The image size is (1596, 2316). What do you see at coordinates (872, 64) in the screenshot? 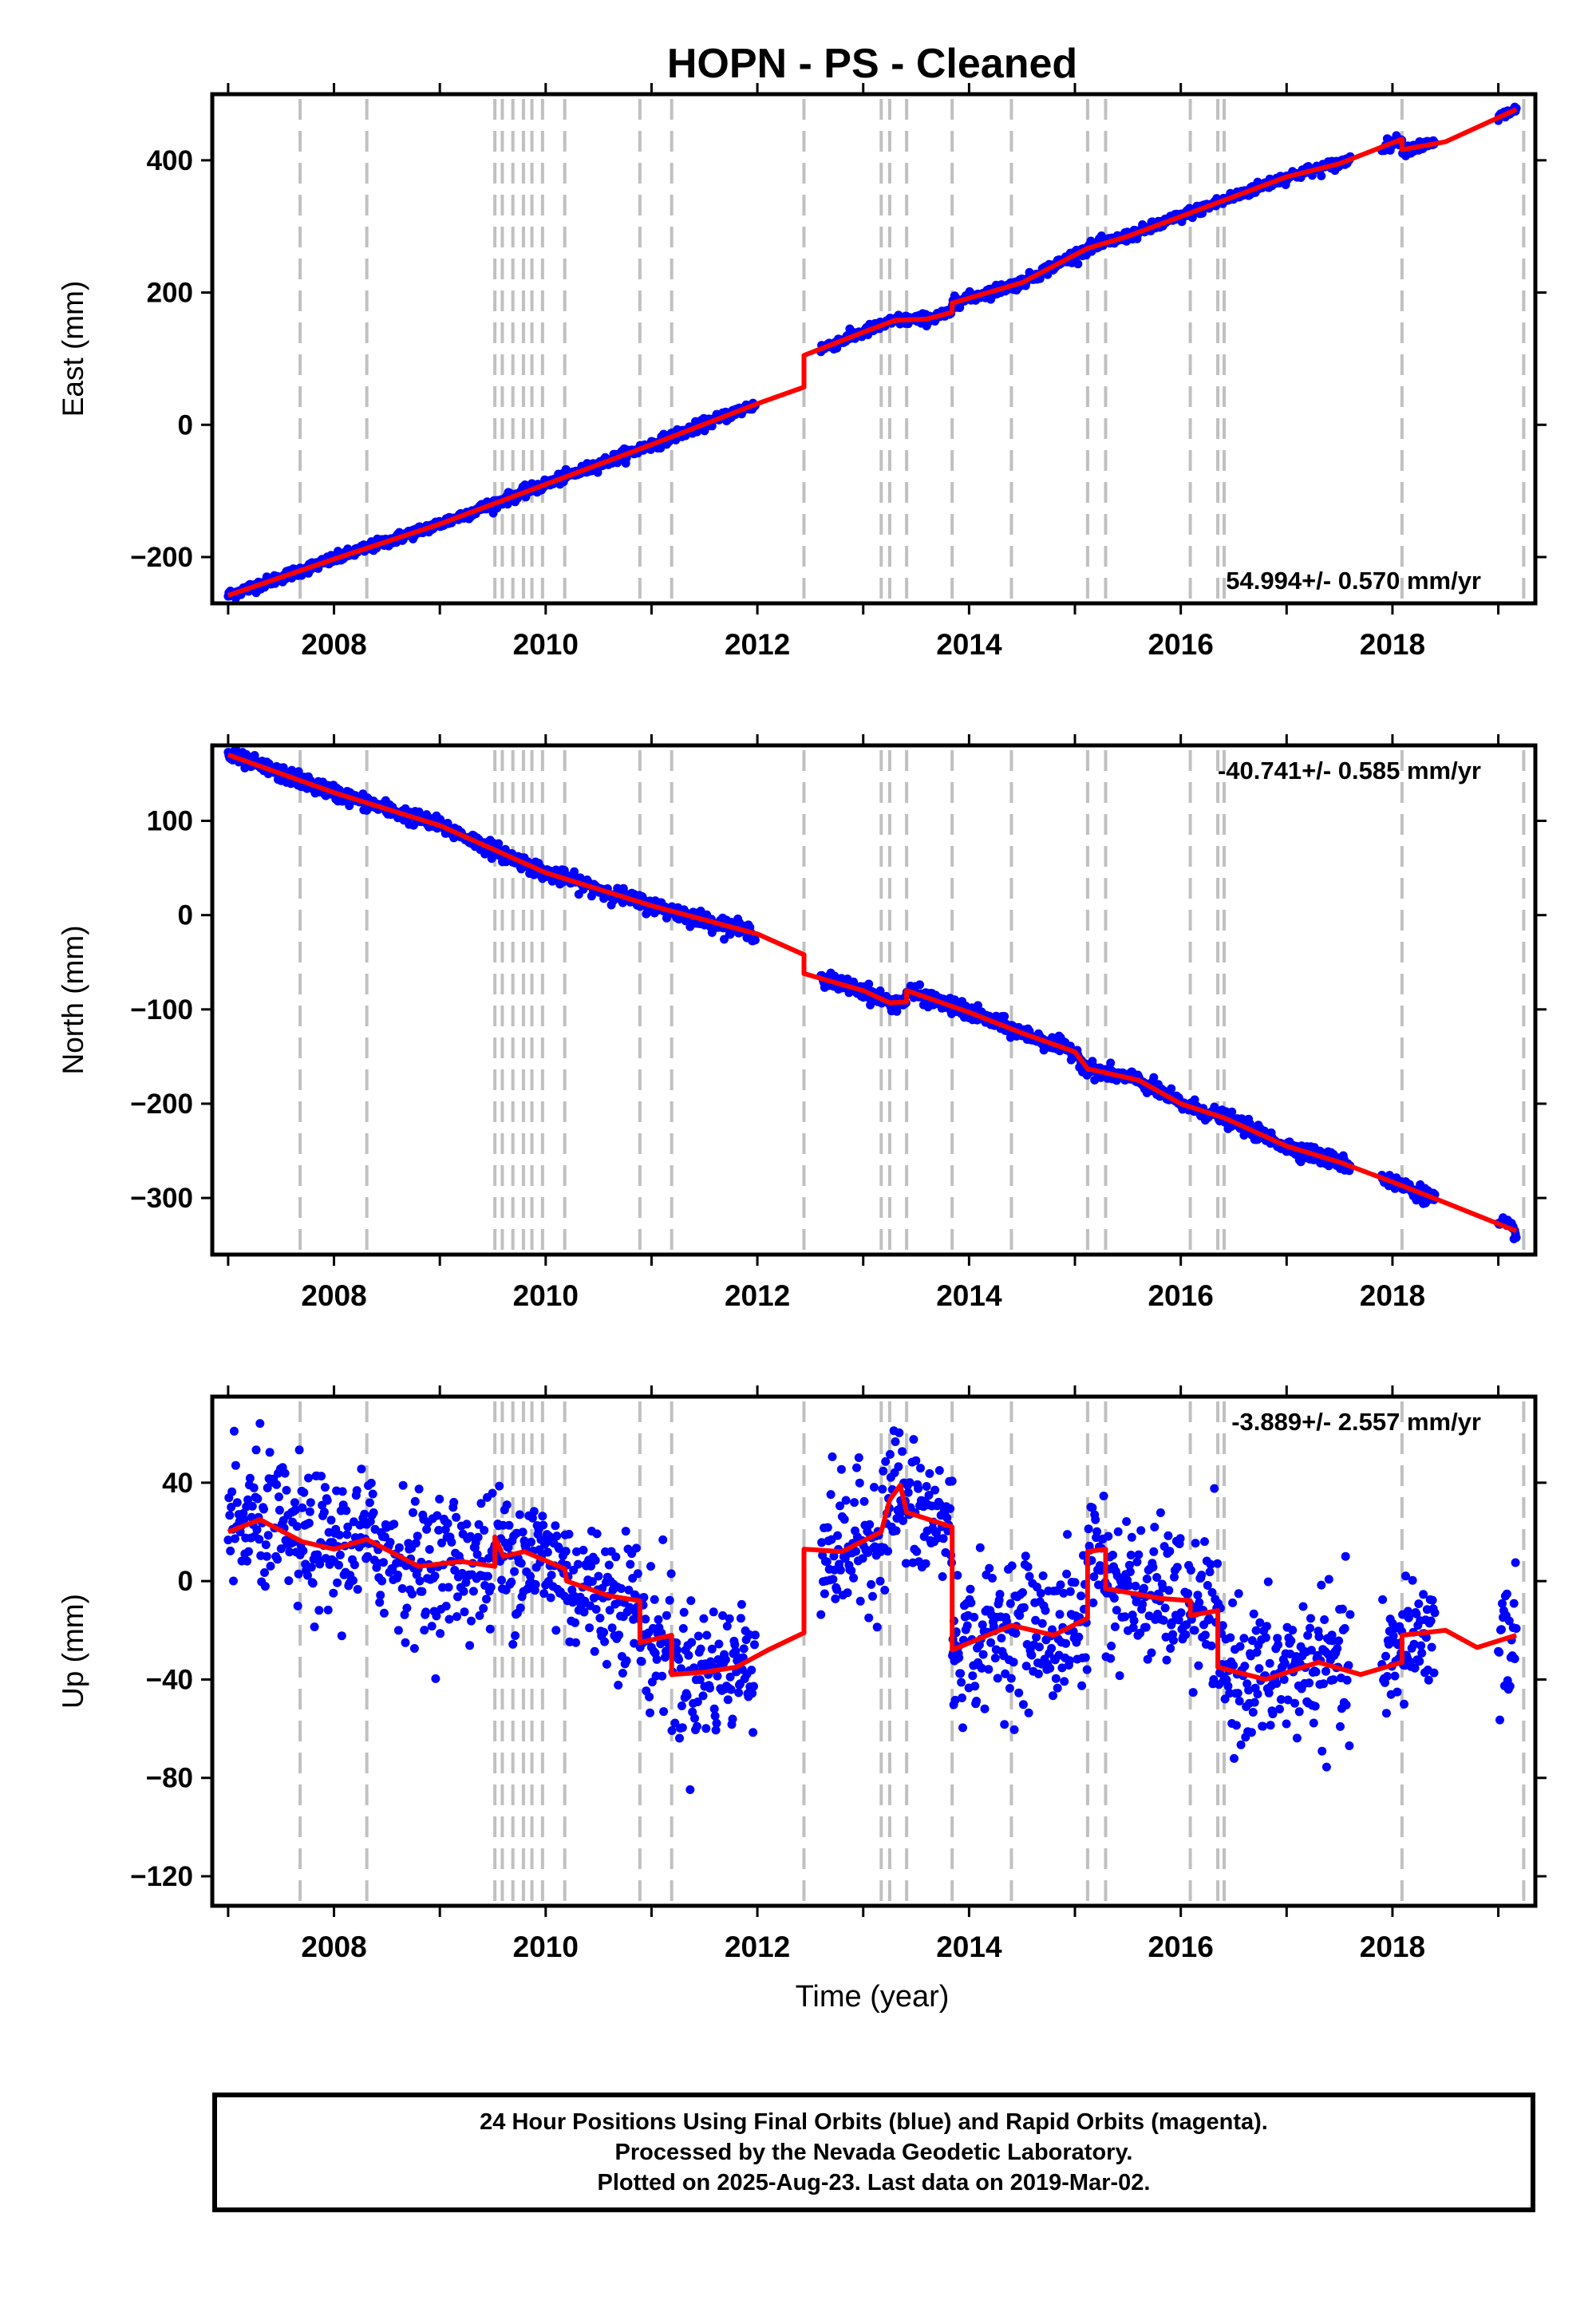
I see `figure-title: HOPN - PS - Cleaned` at bounding box center [872, 64].